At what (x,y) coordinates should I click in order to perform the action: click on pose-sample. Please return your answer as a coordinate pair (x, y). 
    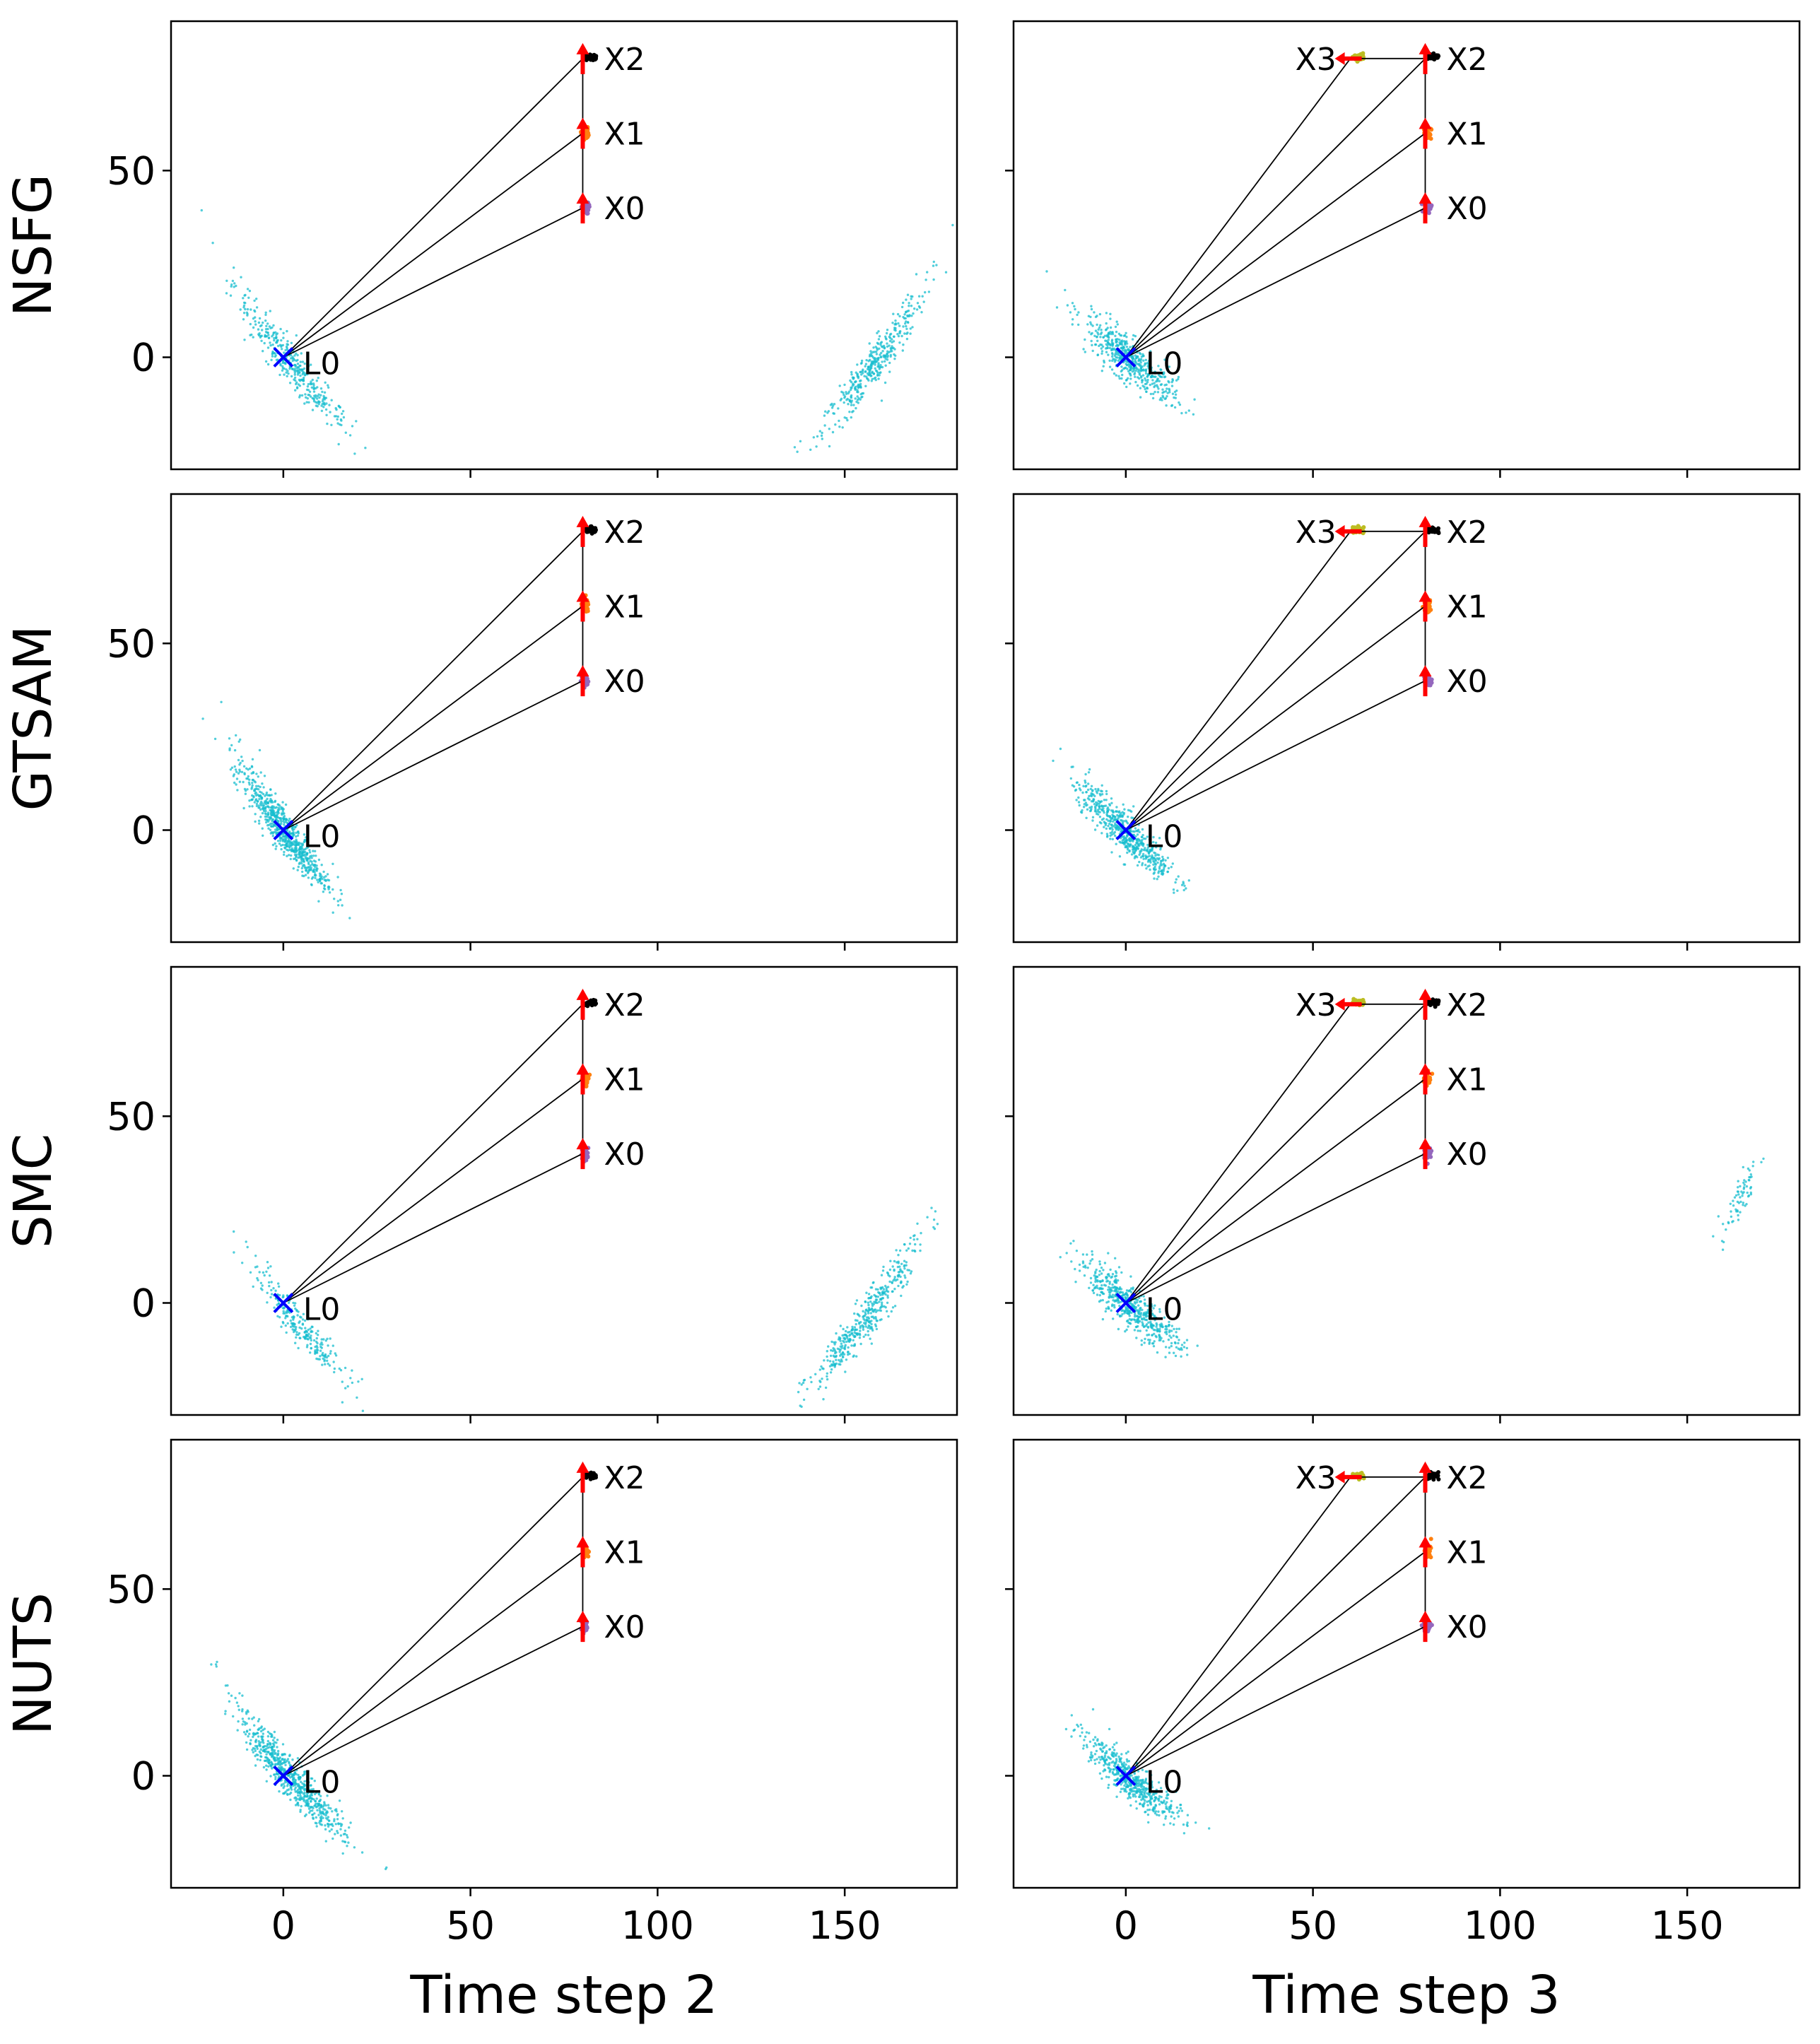
    Looking at the image, I should click on (588, 1004).